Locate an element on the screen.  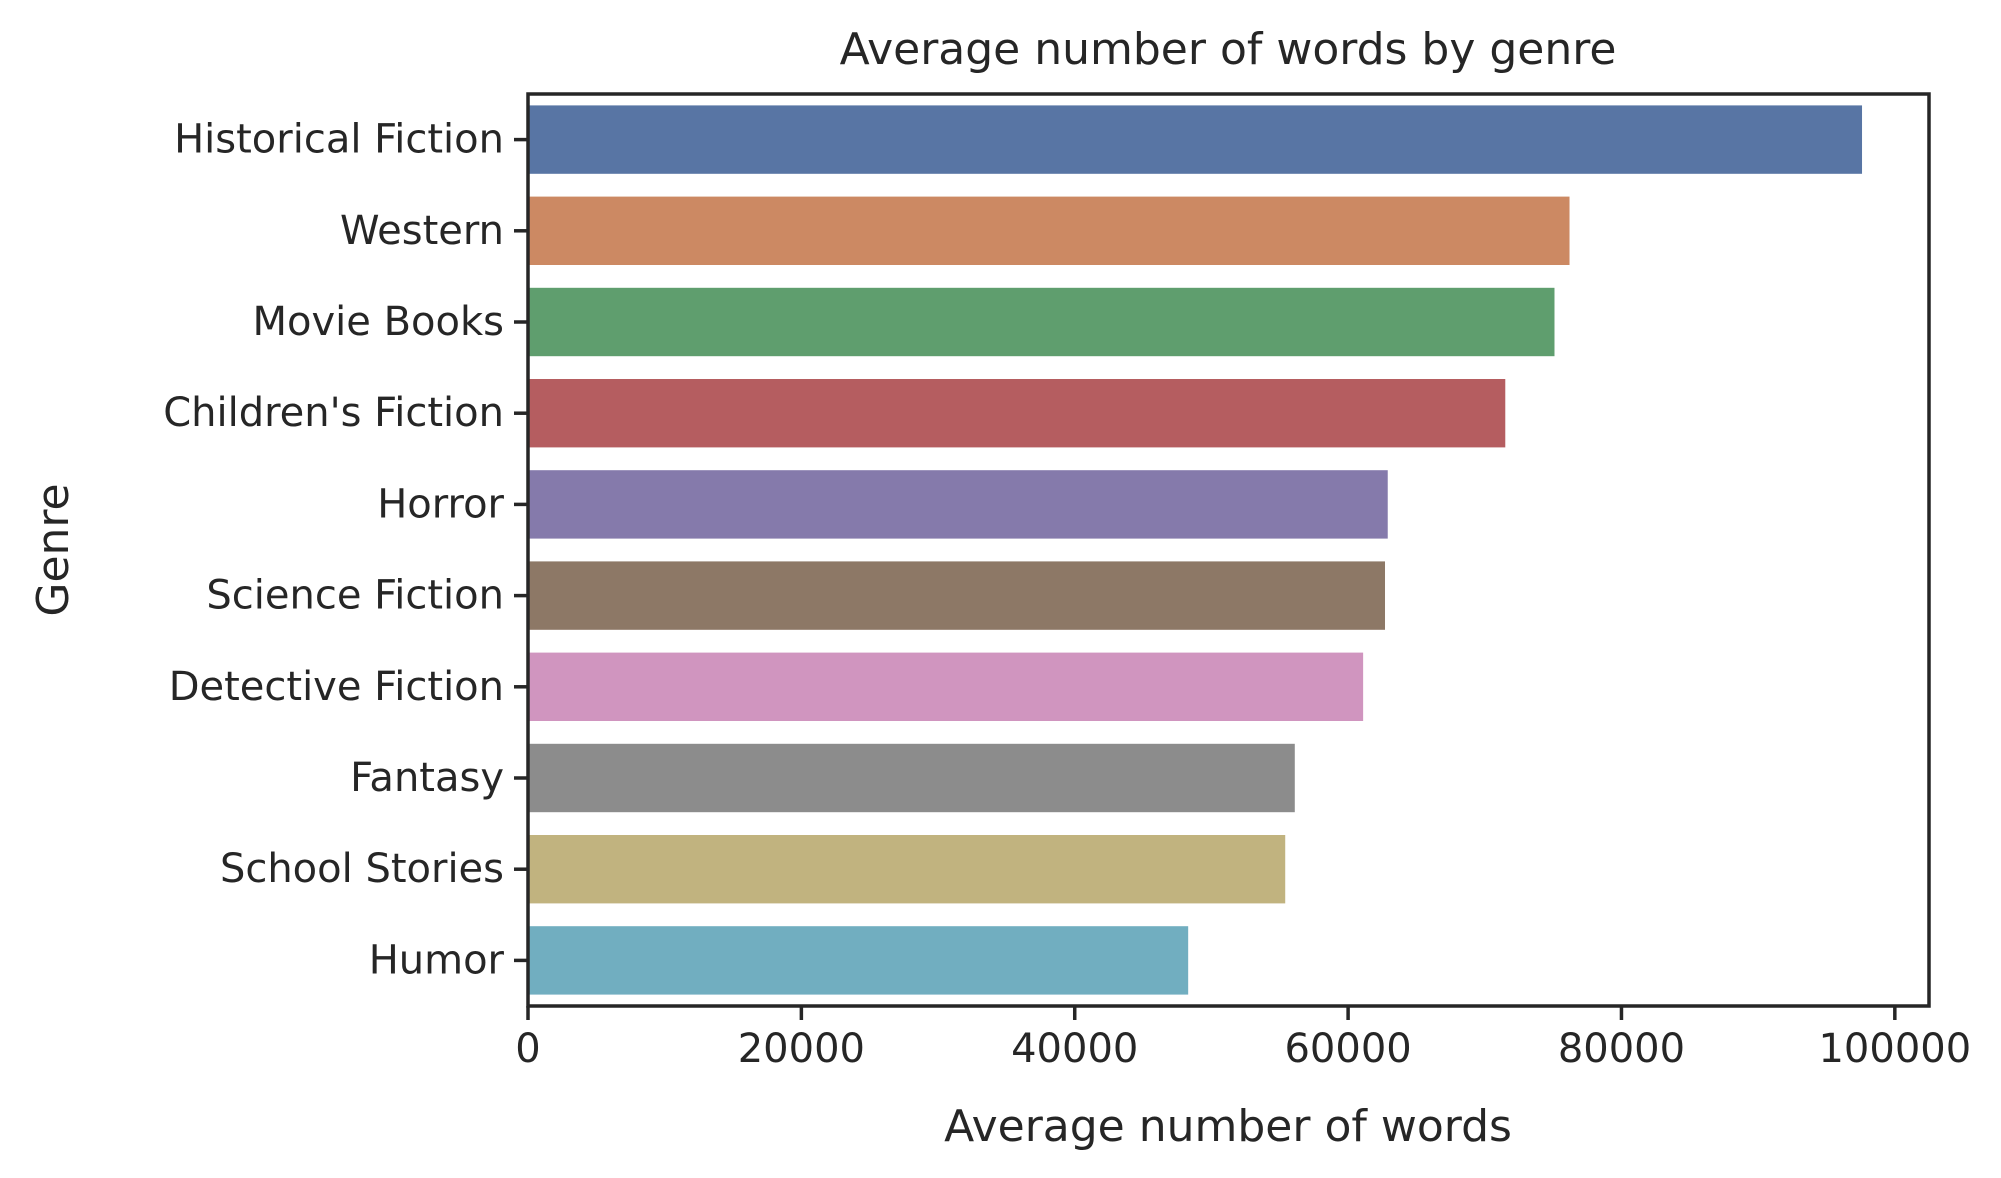
x-tick-label: 0 is located at coordinates (527, 1049).